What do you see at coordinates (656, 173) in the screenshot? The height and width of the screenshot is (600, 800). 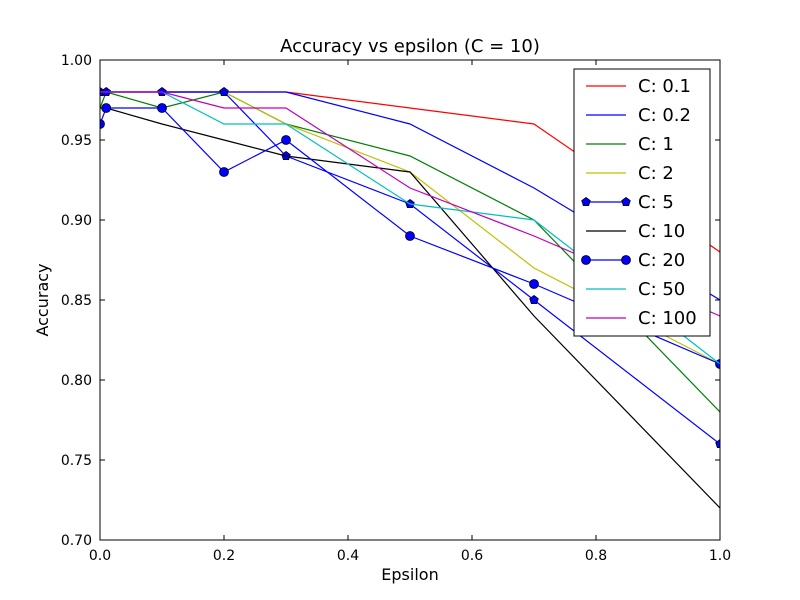 I see `legend-label: C: 2` at bounding box center [656, 173].